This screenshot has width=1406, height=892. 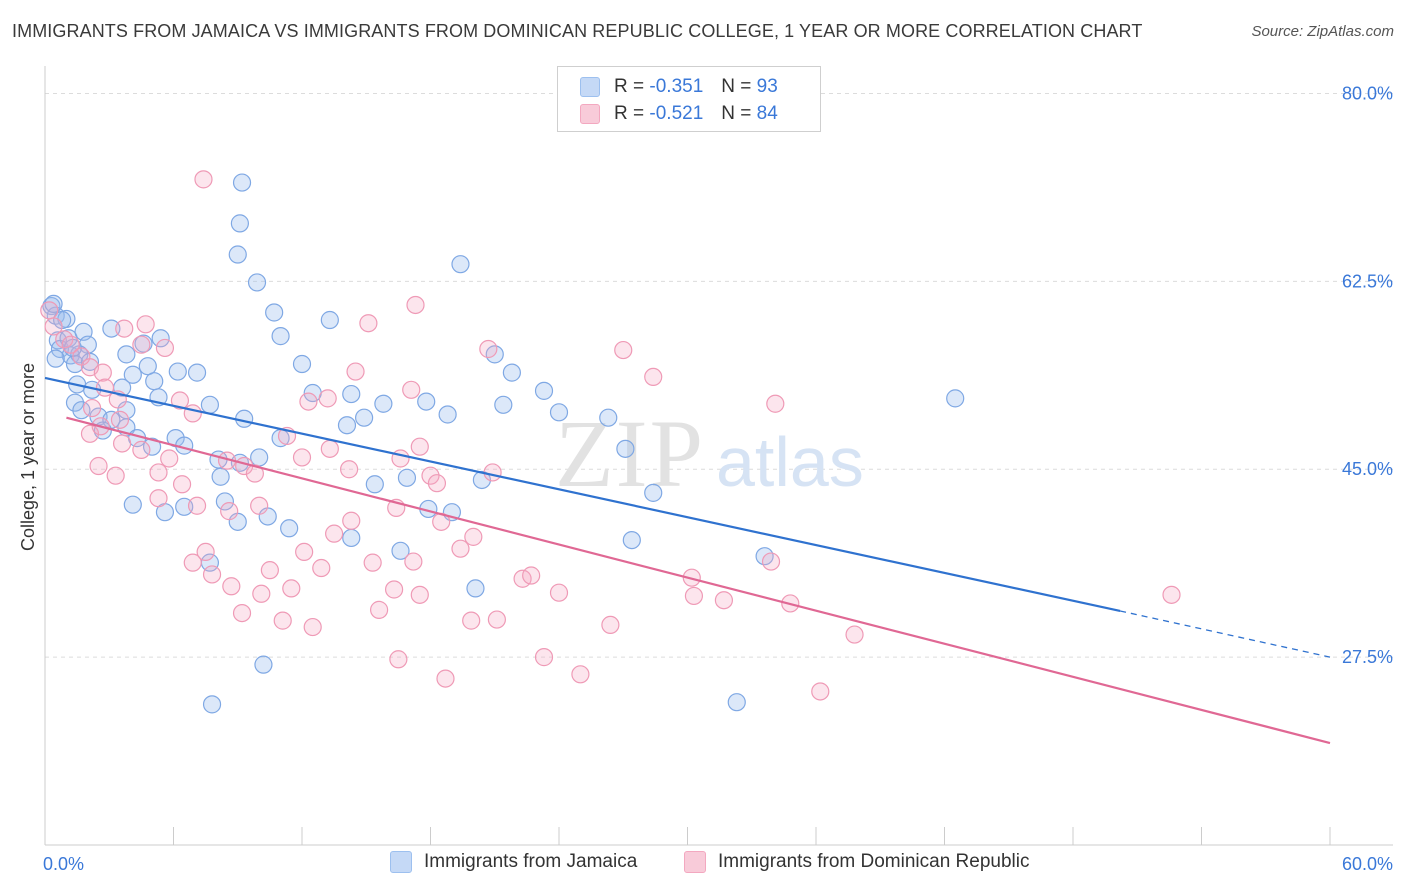 I want to click on y-tick-label: 27.5%, so click(x=1367, y=657).